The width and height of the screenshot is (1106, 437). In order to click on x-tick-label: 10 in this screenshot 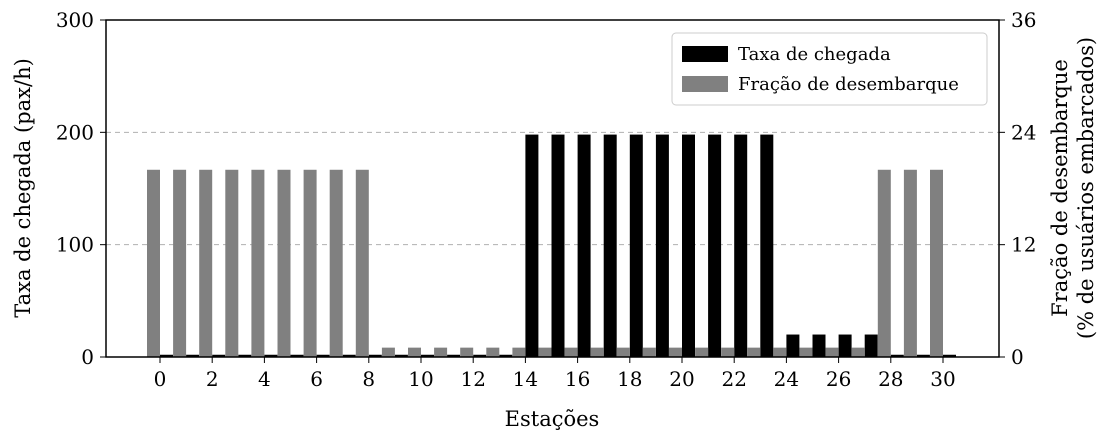, I will do `click(420, 379)`.